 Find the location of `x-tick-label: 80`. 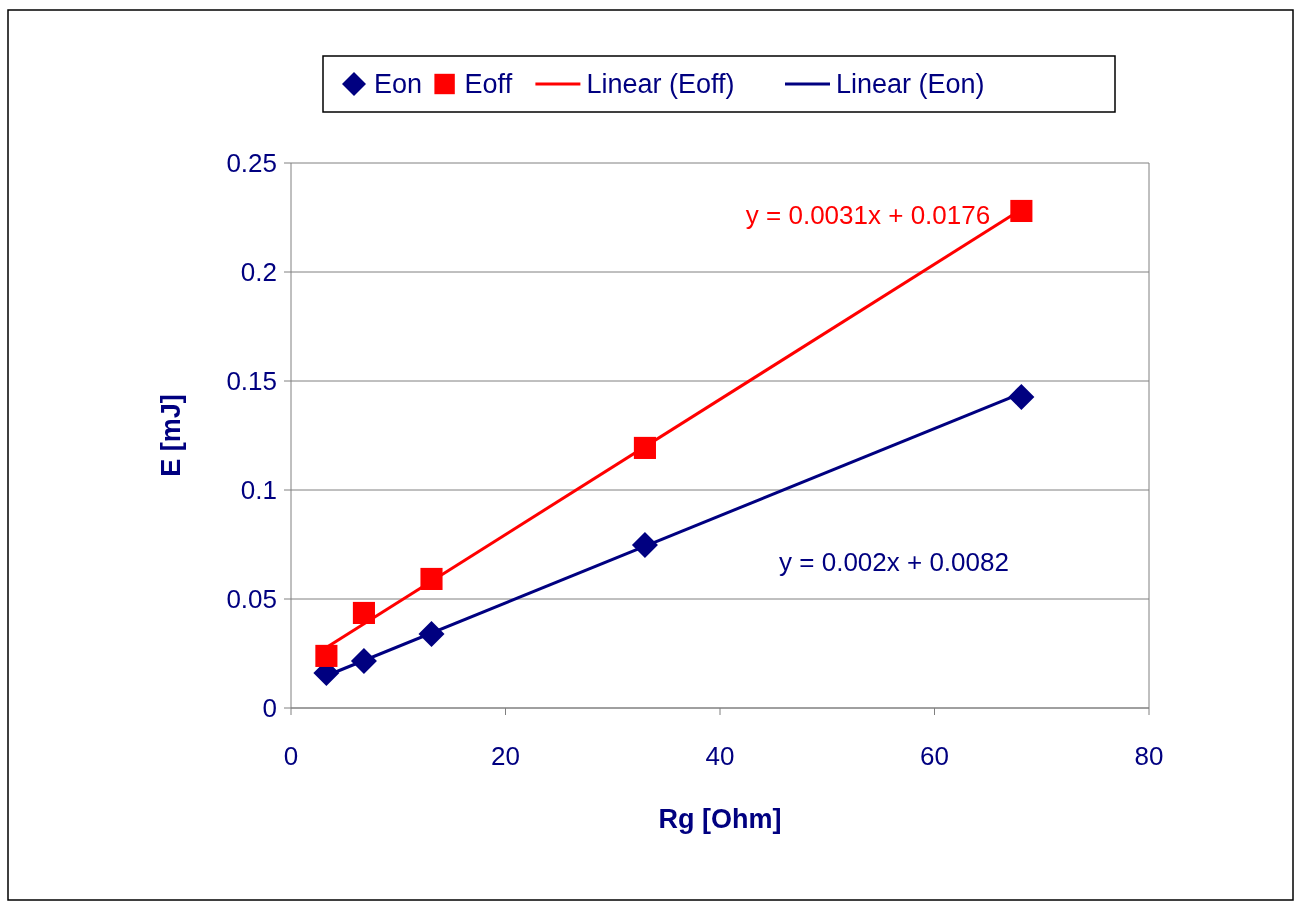

x-tick-label: 80 is located at coordinates (1149, 756).